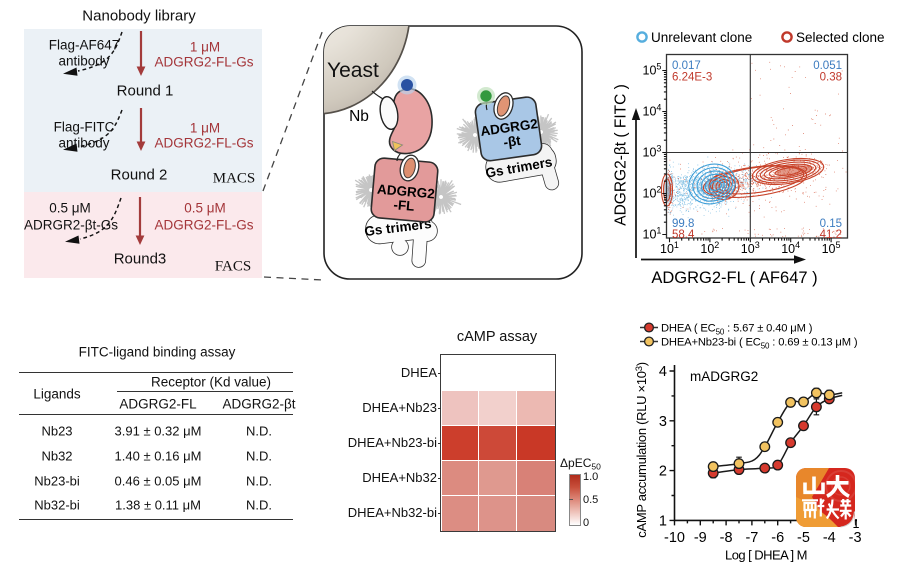  What do you see at coordinates (701, 37) in the screenshot?
I see `svg-text: Unrelevant clone` at bounding box center [701, 37].